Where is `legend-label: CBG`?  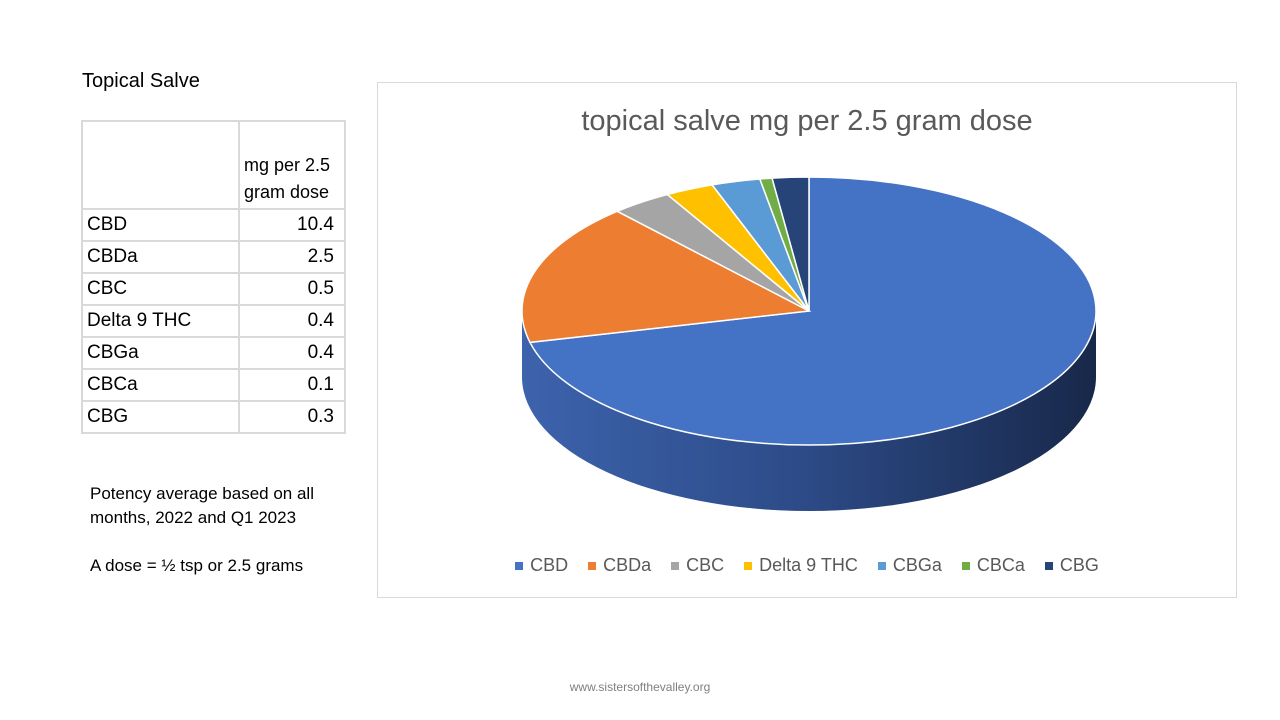
legend-label: CBG is located at coordinates (1079, 565).